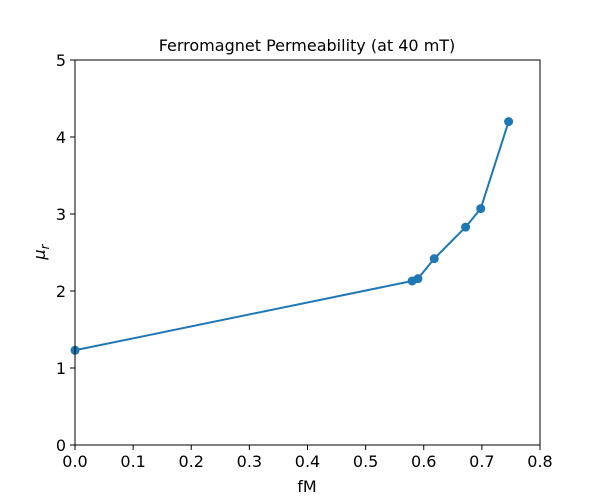  I want to click on y-axis-label-symbol: μ, so click(39, 254).